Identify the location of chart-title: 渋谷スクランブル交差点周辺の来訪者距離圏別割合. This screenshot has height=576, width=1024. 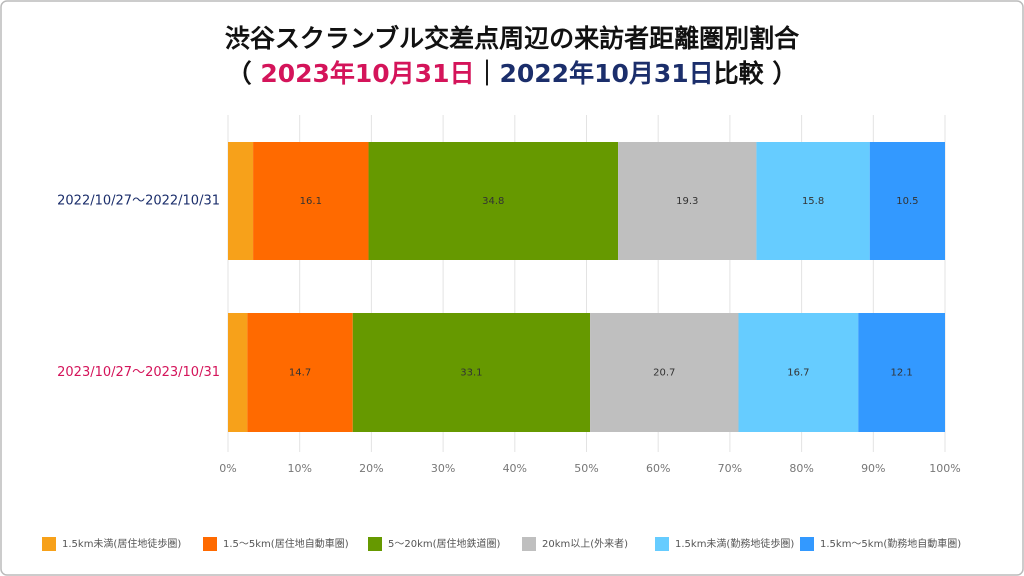
(512, 38).